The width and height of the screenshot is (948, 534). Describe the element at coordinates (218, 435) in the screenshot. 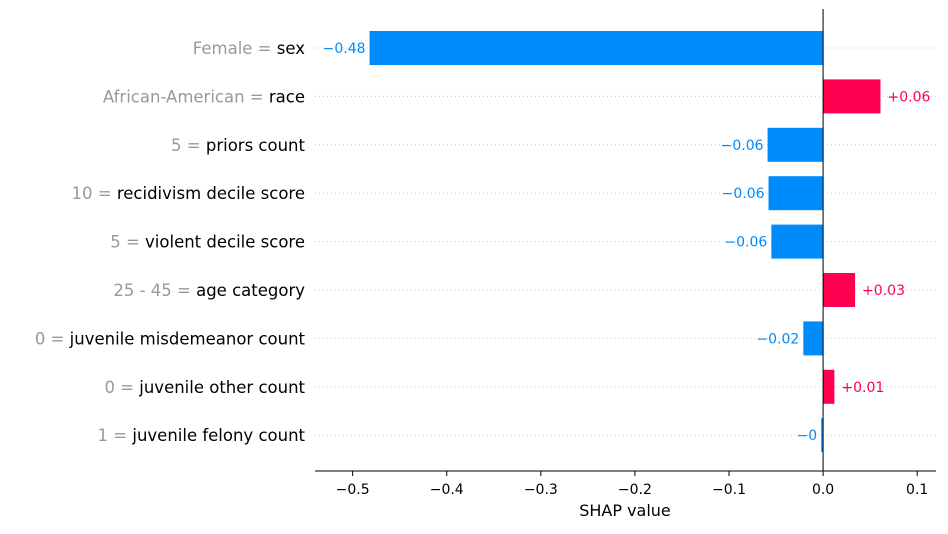

I see `feature-name-text: juvenile felony count` at that location.